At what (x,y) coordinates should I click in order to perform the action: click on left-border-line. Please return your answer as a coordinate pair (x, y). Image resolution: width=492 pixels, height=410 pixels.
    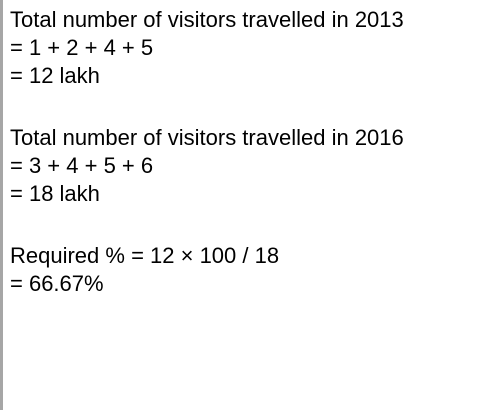
    Looking at the image, I should click on (1, 205).